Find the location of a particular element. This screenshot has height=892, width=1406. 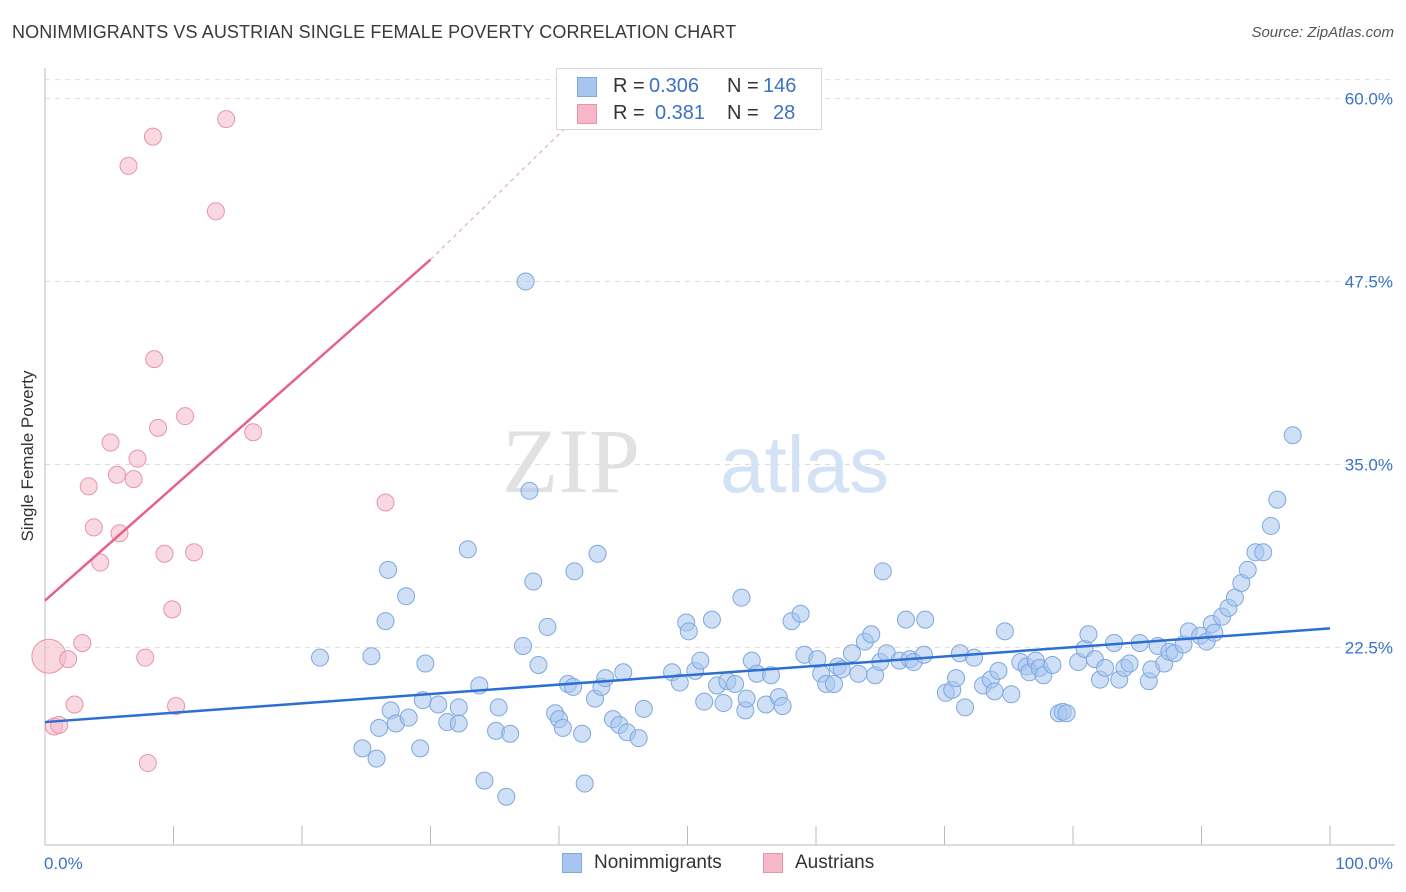

bottom-legend-label: Austrians is located at coordinates (835, 862).